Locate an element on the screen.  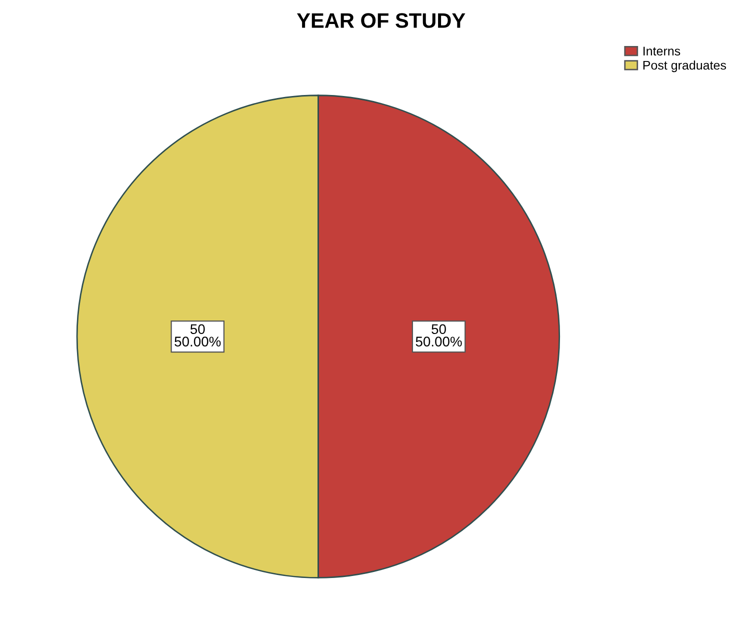
legend-label: Interns is located at coordinates (662, 51).